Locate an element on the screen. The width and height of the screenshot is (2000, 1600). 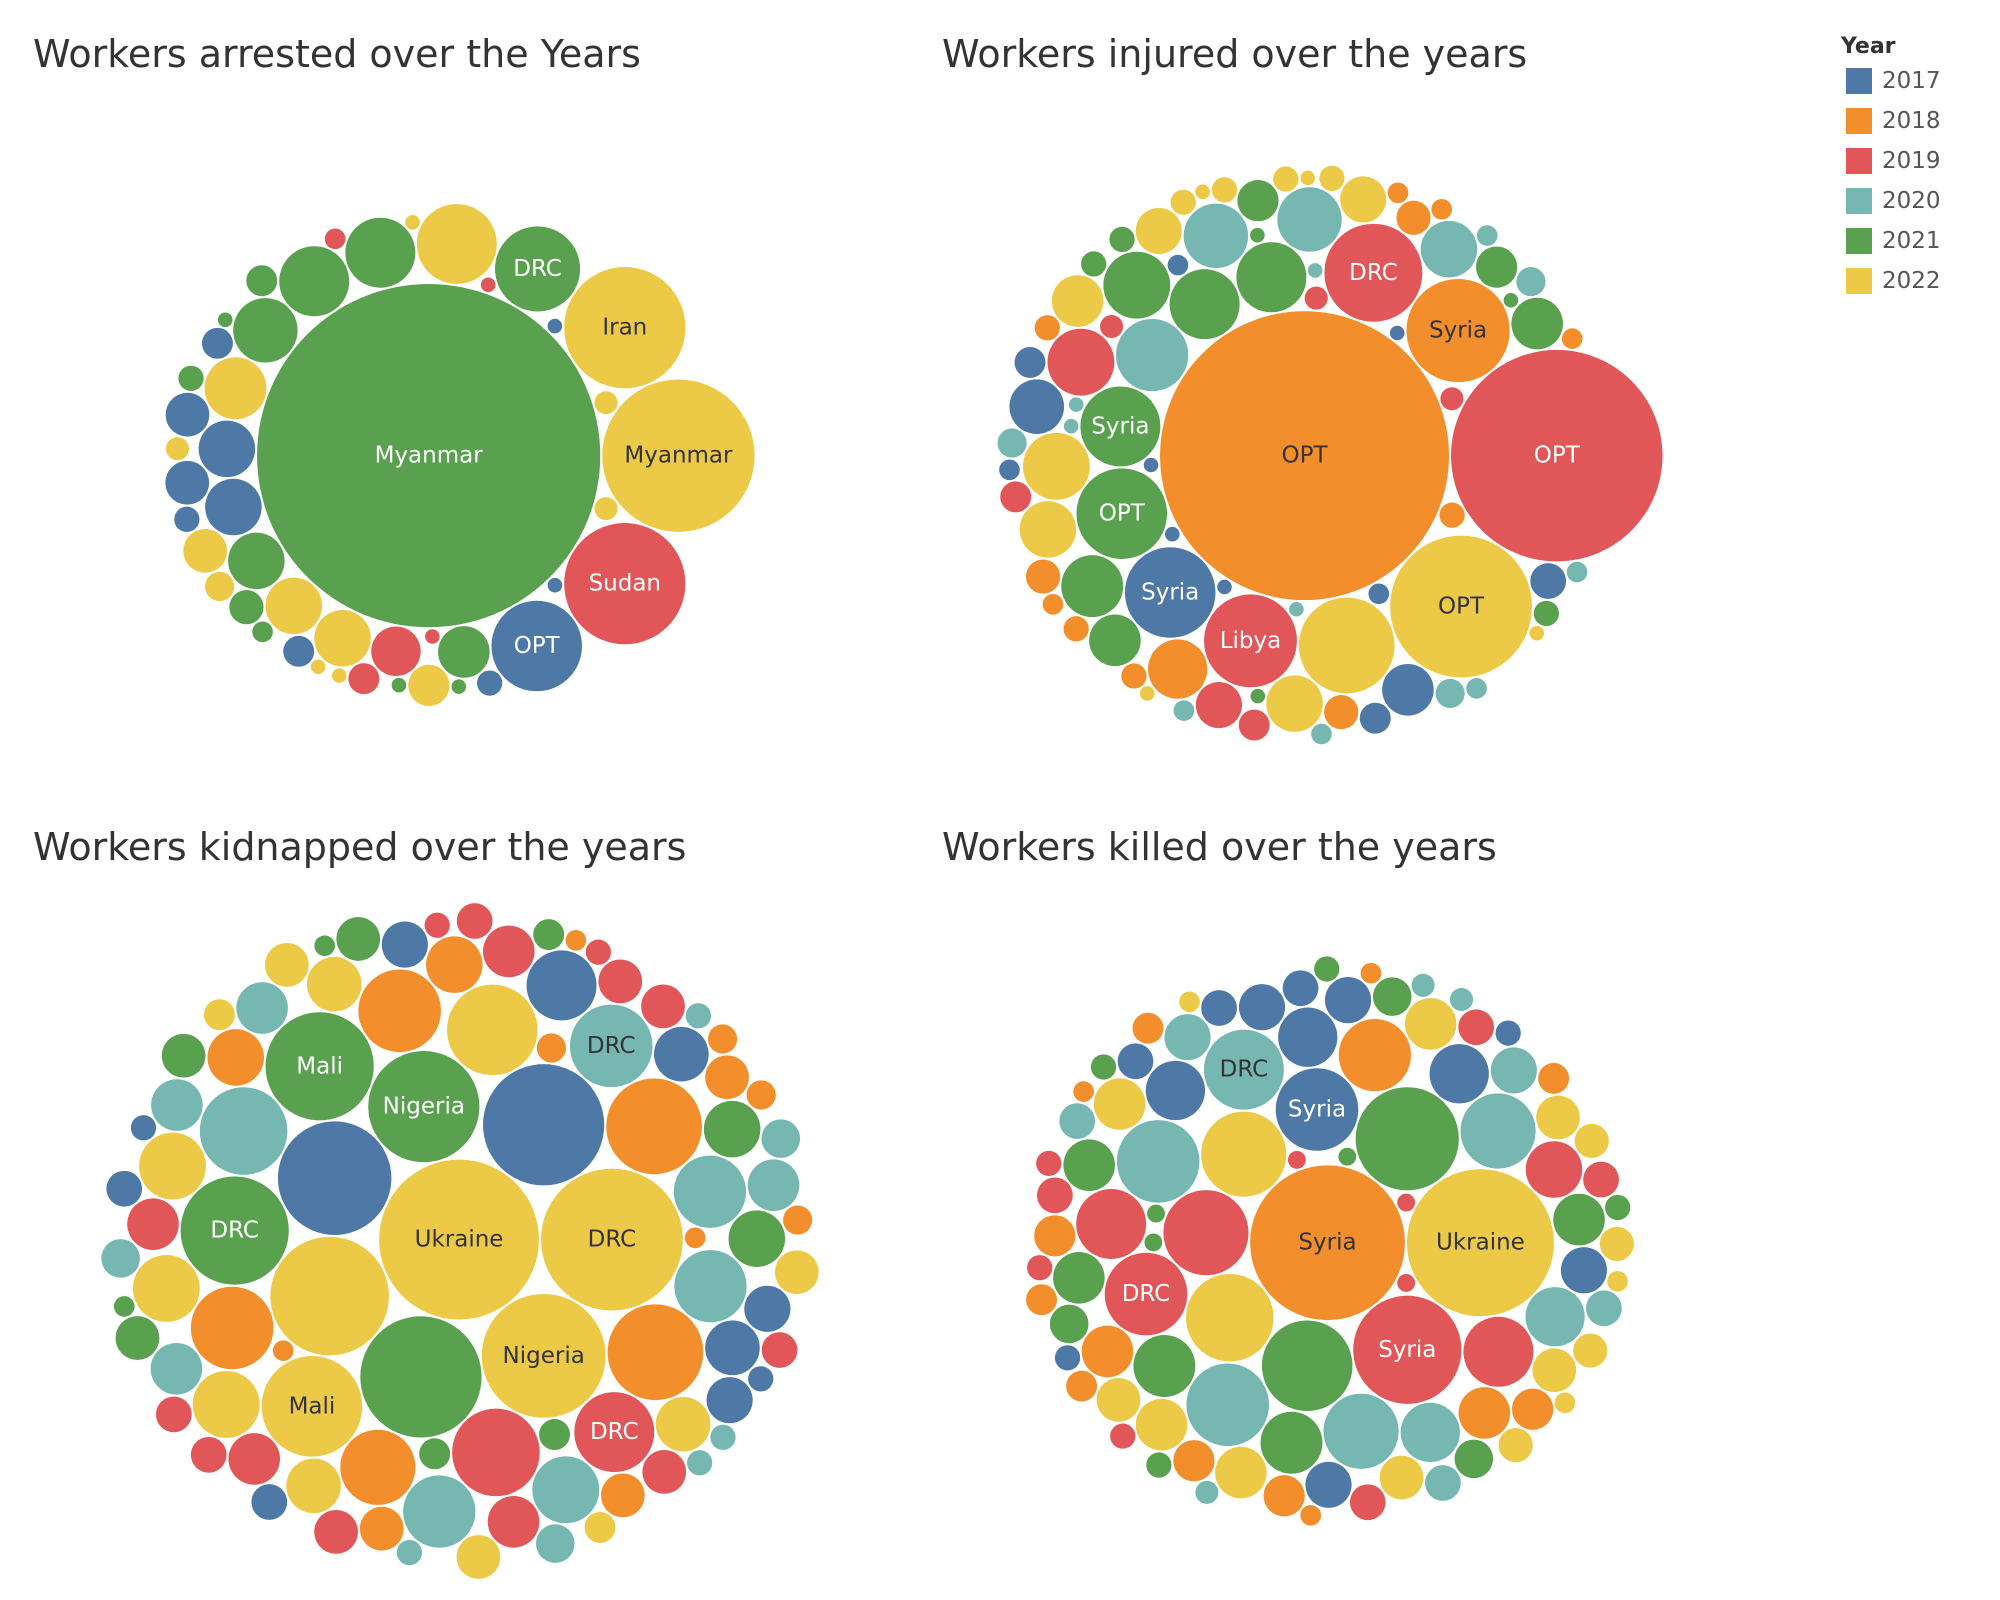
chart-title: Workers killed over the years is located at coordinates (1219, 847).